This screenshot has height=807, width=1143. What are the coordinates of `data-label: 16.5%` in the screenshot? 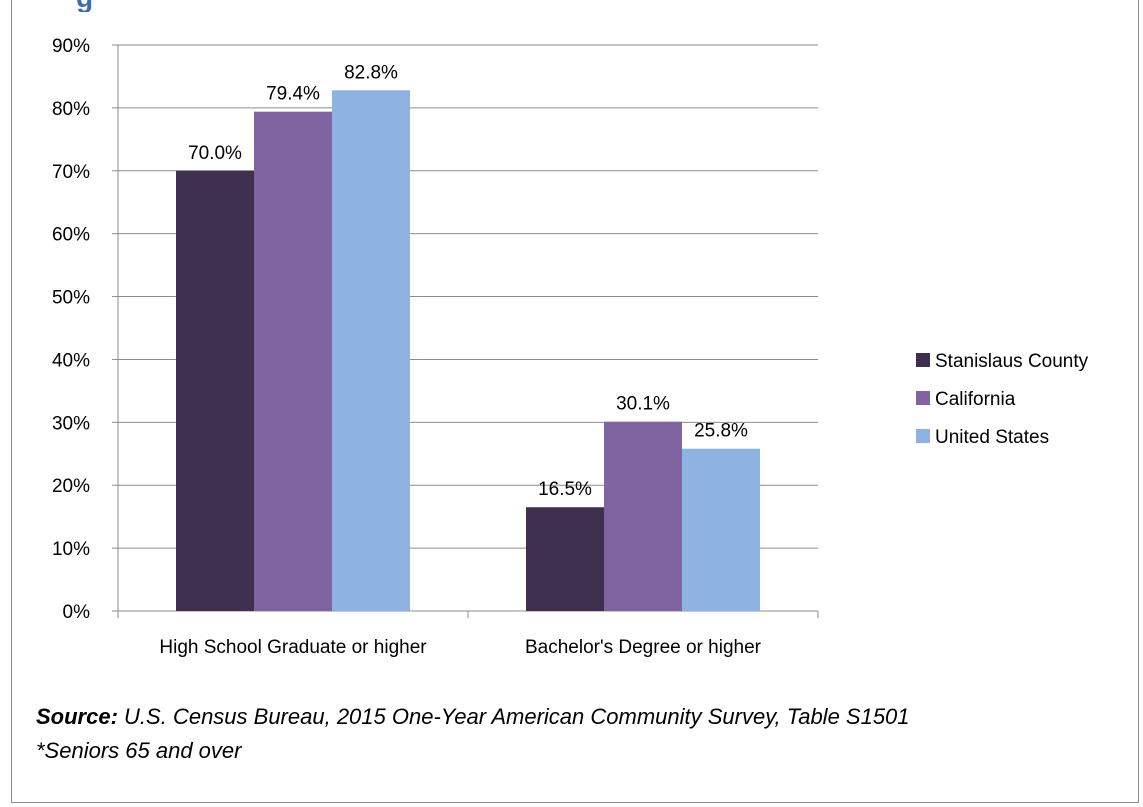 It's located at (565, 489).